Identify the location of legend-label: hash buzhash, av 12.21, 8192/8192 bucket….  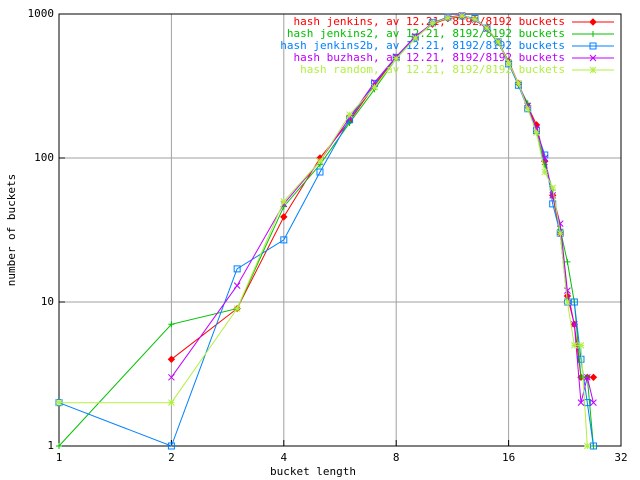
(429, 57).